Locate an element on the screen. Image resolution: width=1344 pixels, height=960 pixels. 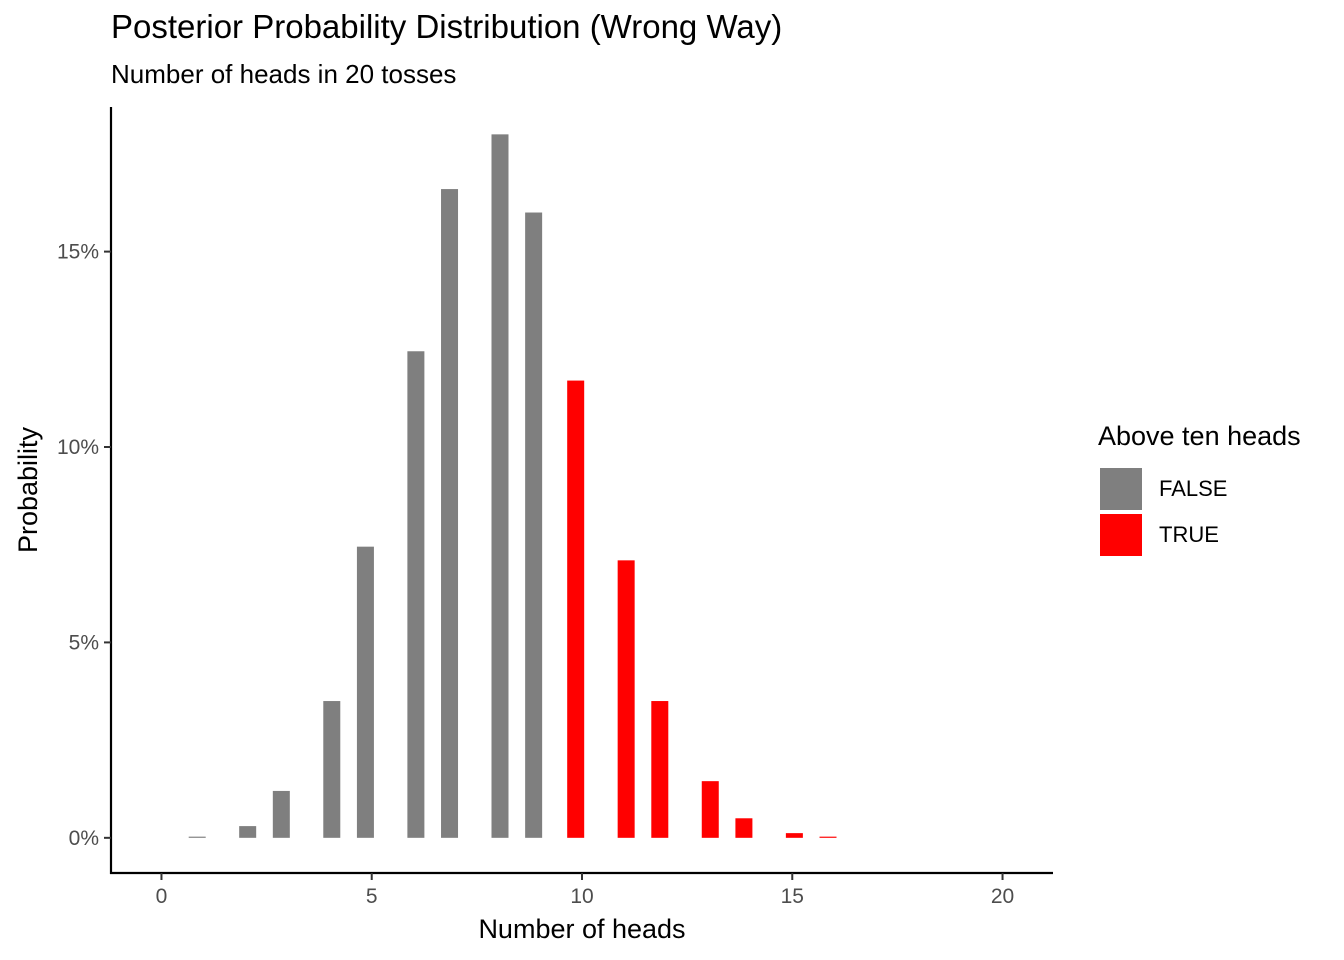
y-tick-label: 15% is located at coordinates (78, 252).